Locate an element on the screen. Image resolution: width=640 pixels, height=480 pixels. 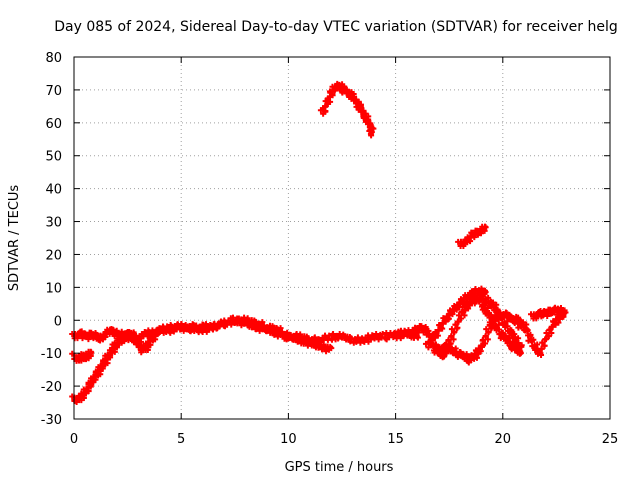
series-track-d is located at coordinates (282, 334).